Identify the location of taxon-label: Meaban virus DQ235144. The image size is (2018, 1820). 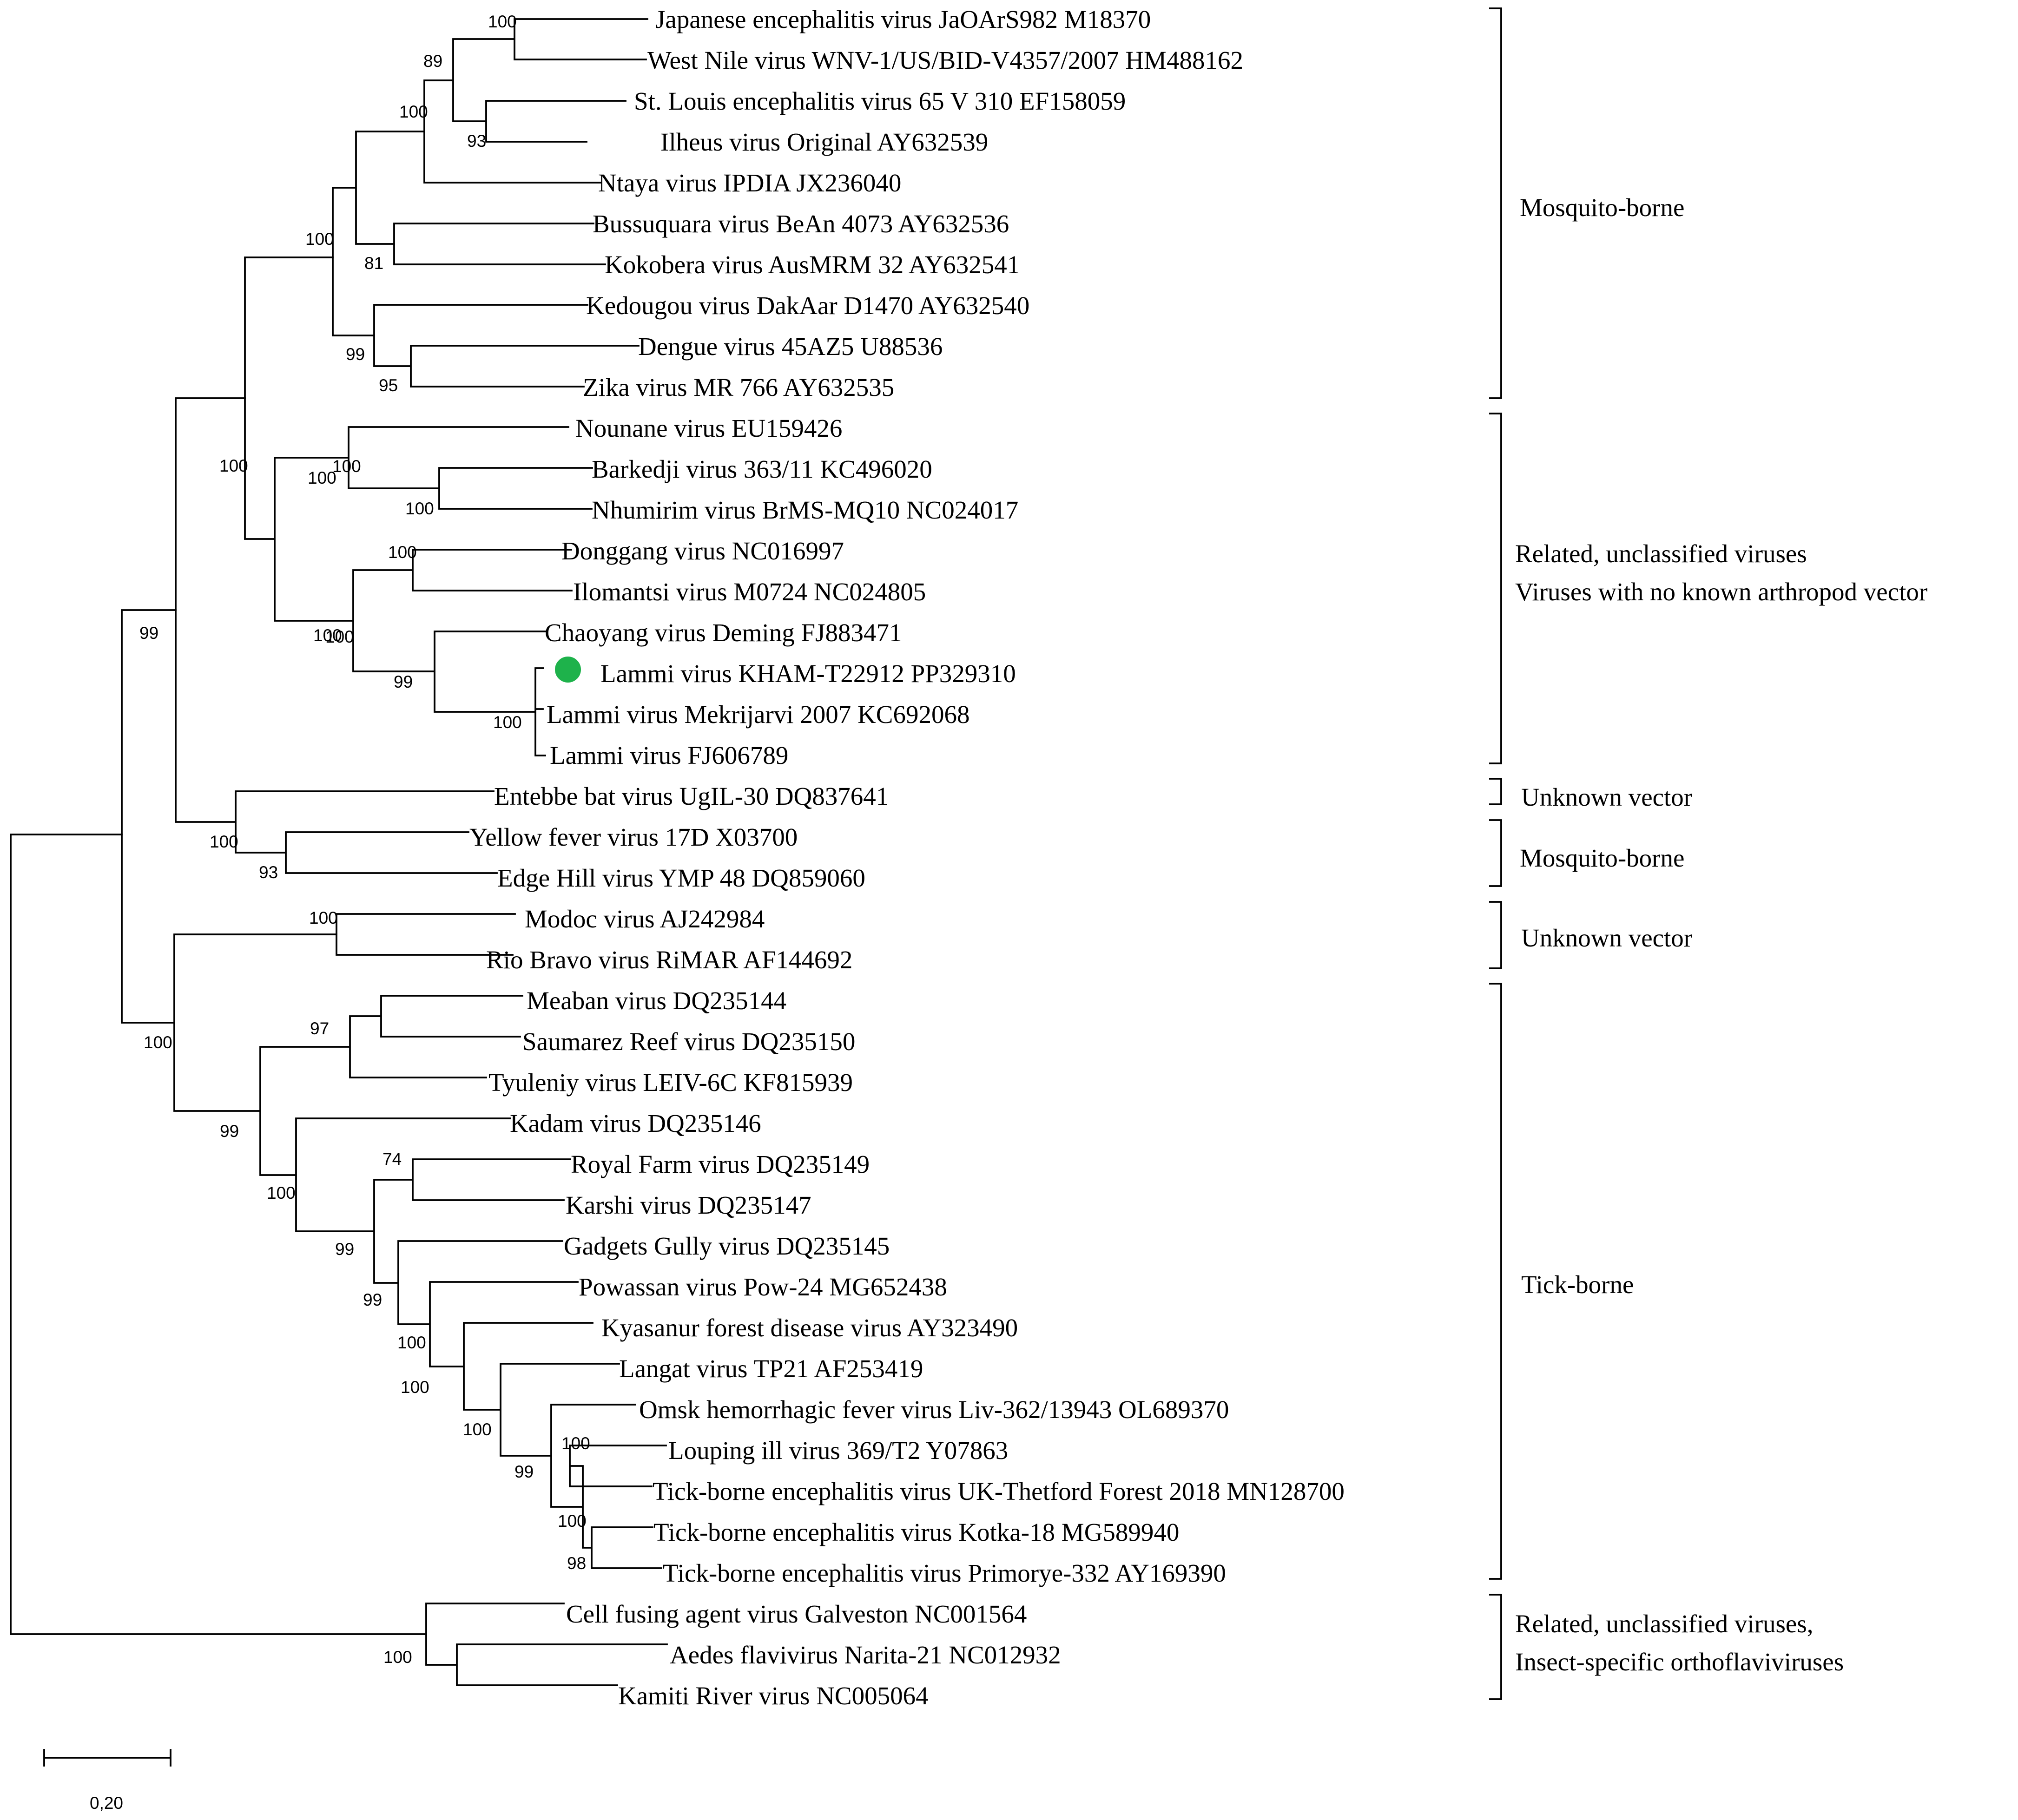
(656, 1000).